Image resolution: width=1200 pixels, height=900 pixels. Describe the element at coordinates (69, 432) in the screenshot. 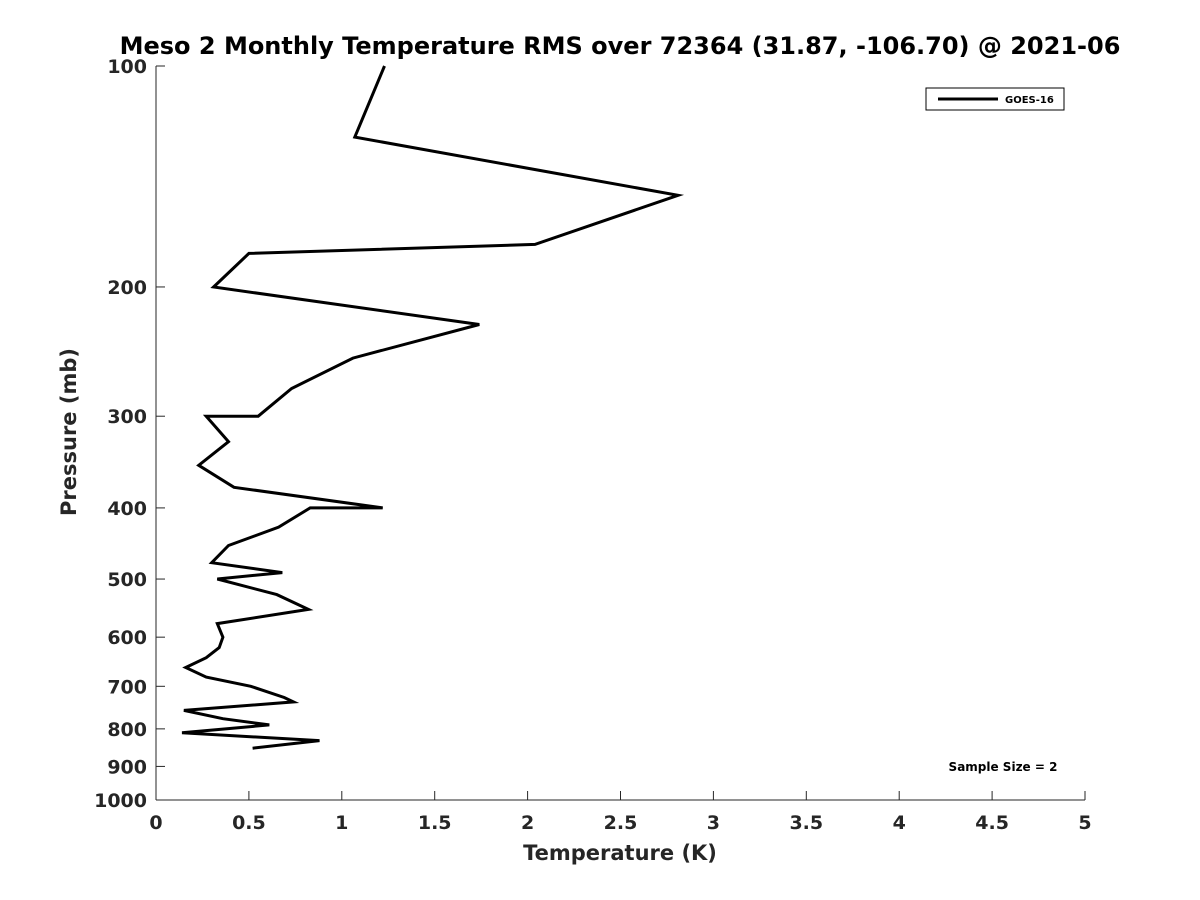

I see `y-axis-label: Pressure (mb)` at that location.